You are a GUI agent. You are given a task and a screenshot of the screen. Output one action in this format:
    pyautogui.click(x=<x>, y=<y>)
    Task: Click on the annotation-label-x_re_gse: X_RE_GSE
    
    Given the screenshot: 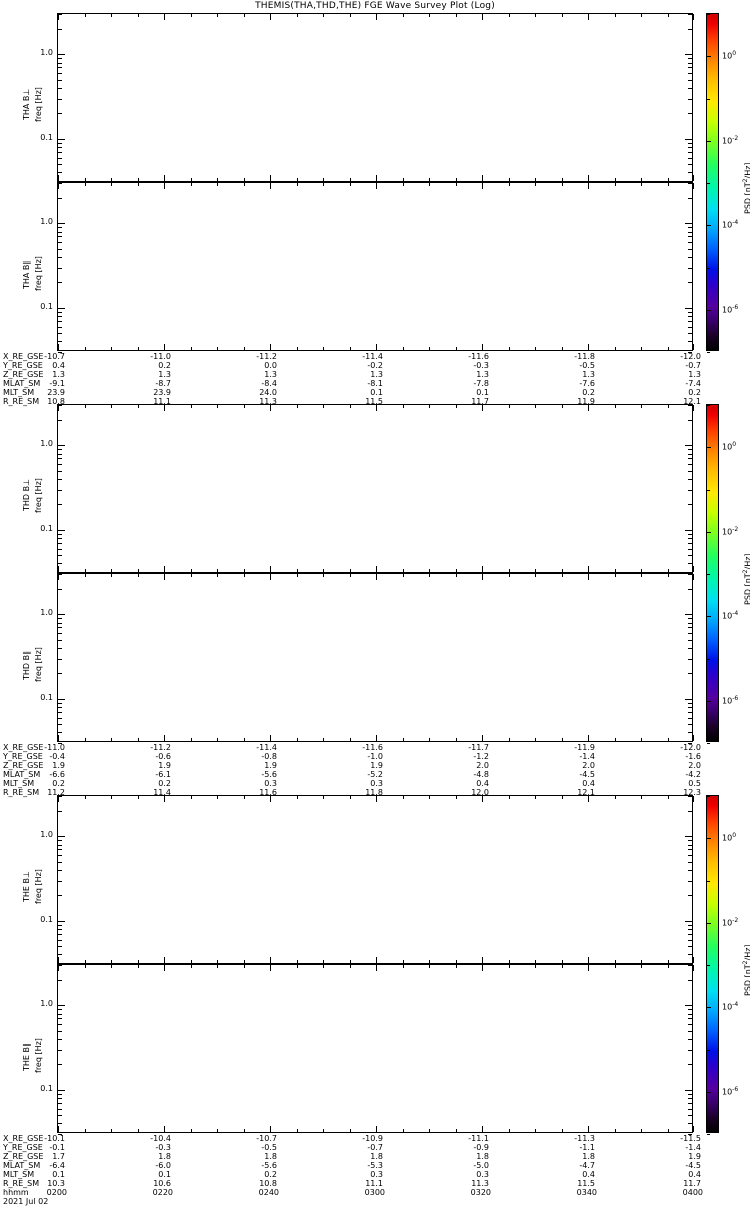 What is the action you would take?
    pyautogui.click(x=23, y=356)
    